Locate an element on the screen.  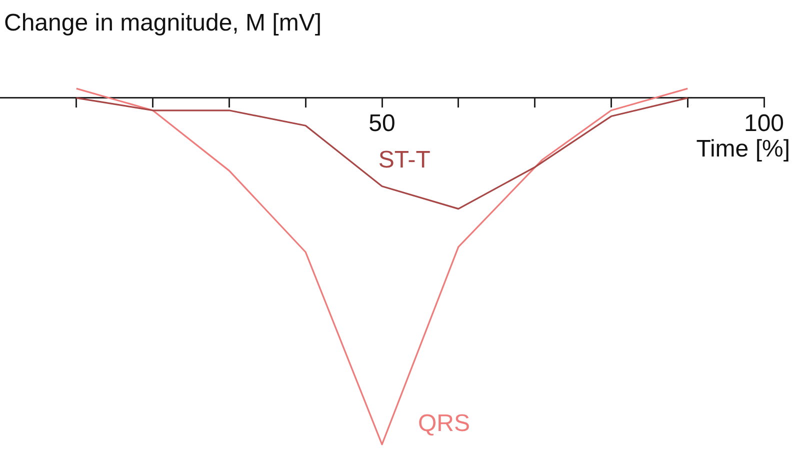
x-tick-label: 100 is located at coordinates (764, 123).